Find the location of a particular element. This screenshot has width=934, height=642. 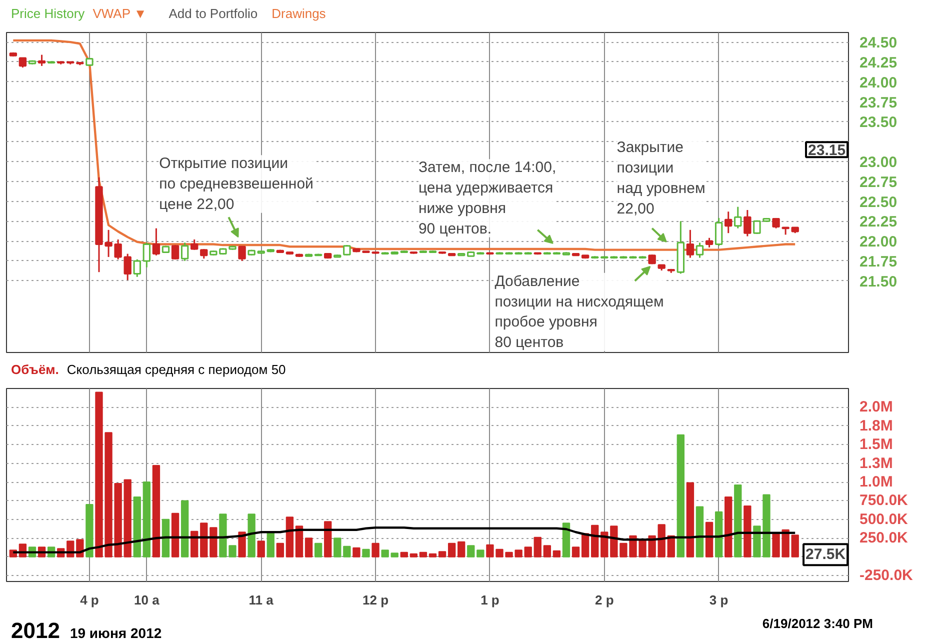

y-tick-label: 1.8M is located at coordinates (876, 425).